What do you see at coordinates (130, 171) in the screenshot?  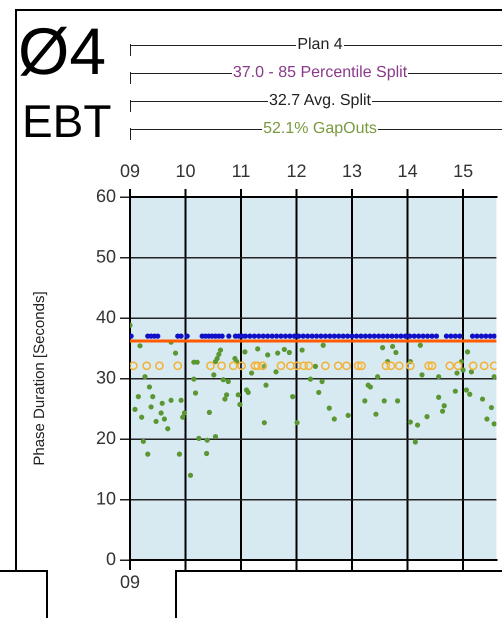 I see `x-tick-label: 09` at bounding box center [130, 171].